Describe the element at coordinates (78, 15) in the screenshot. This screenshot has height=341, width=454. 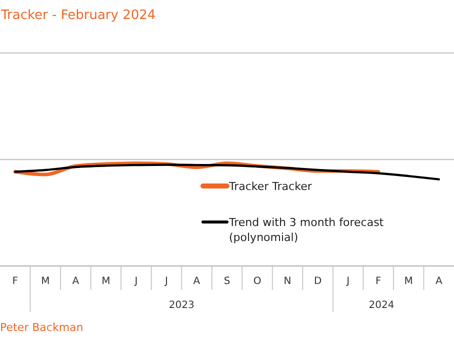
I see `chart-title: Tracker - February 2024` at that location.